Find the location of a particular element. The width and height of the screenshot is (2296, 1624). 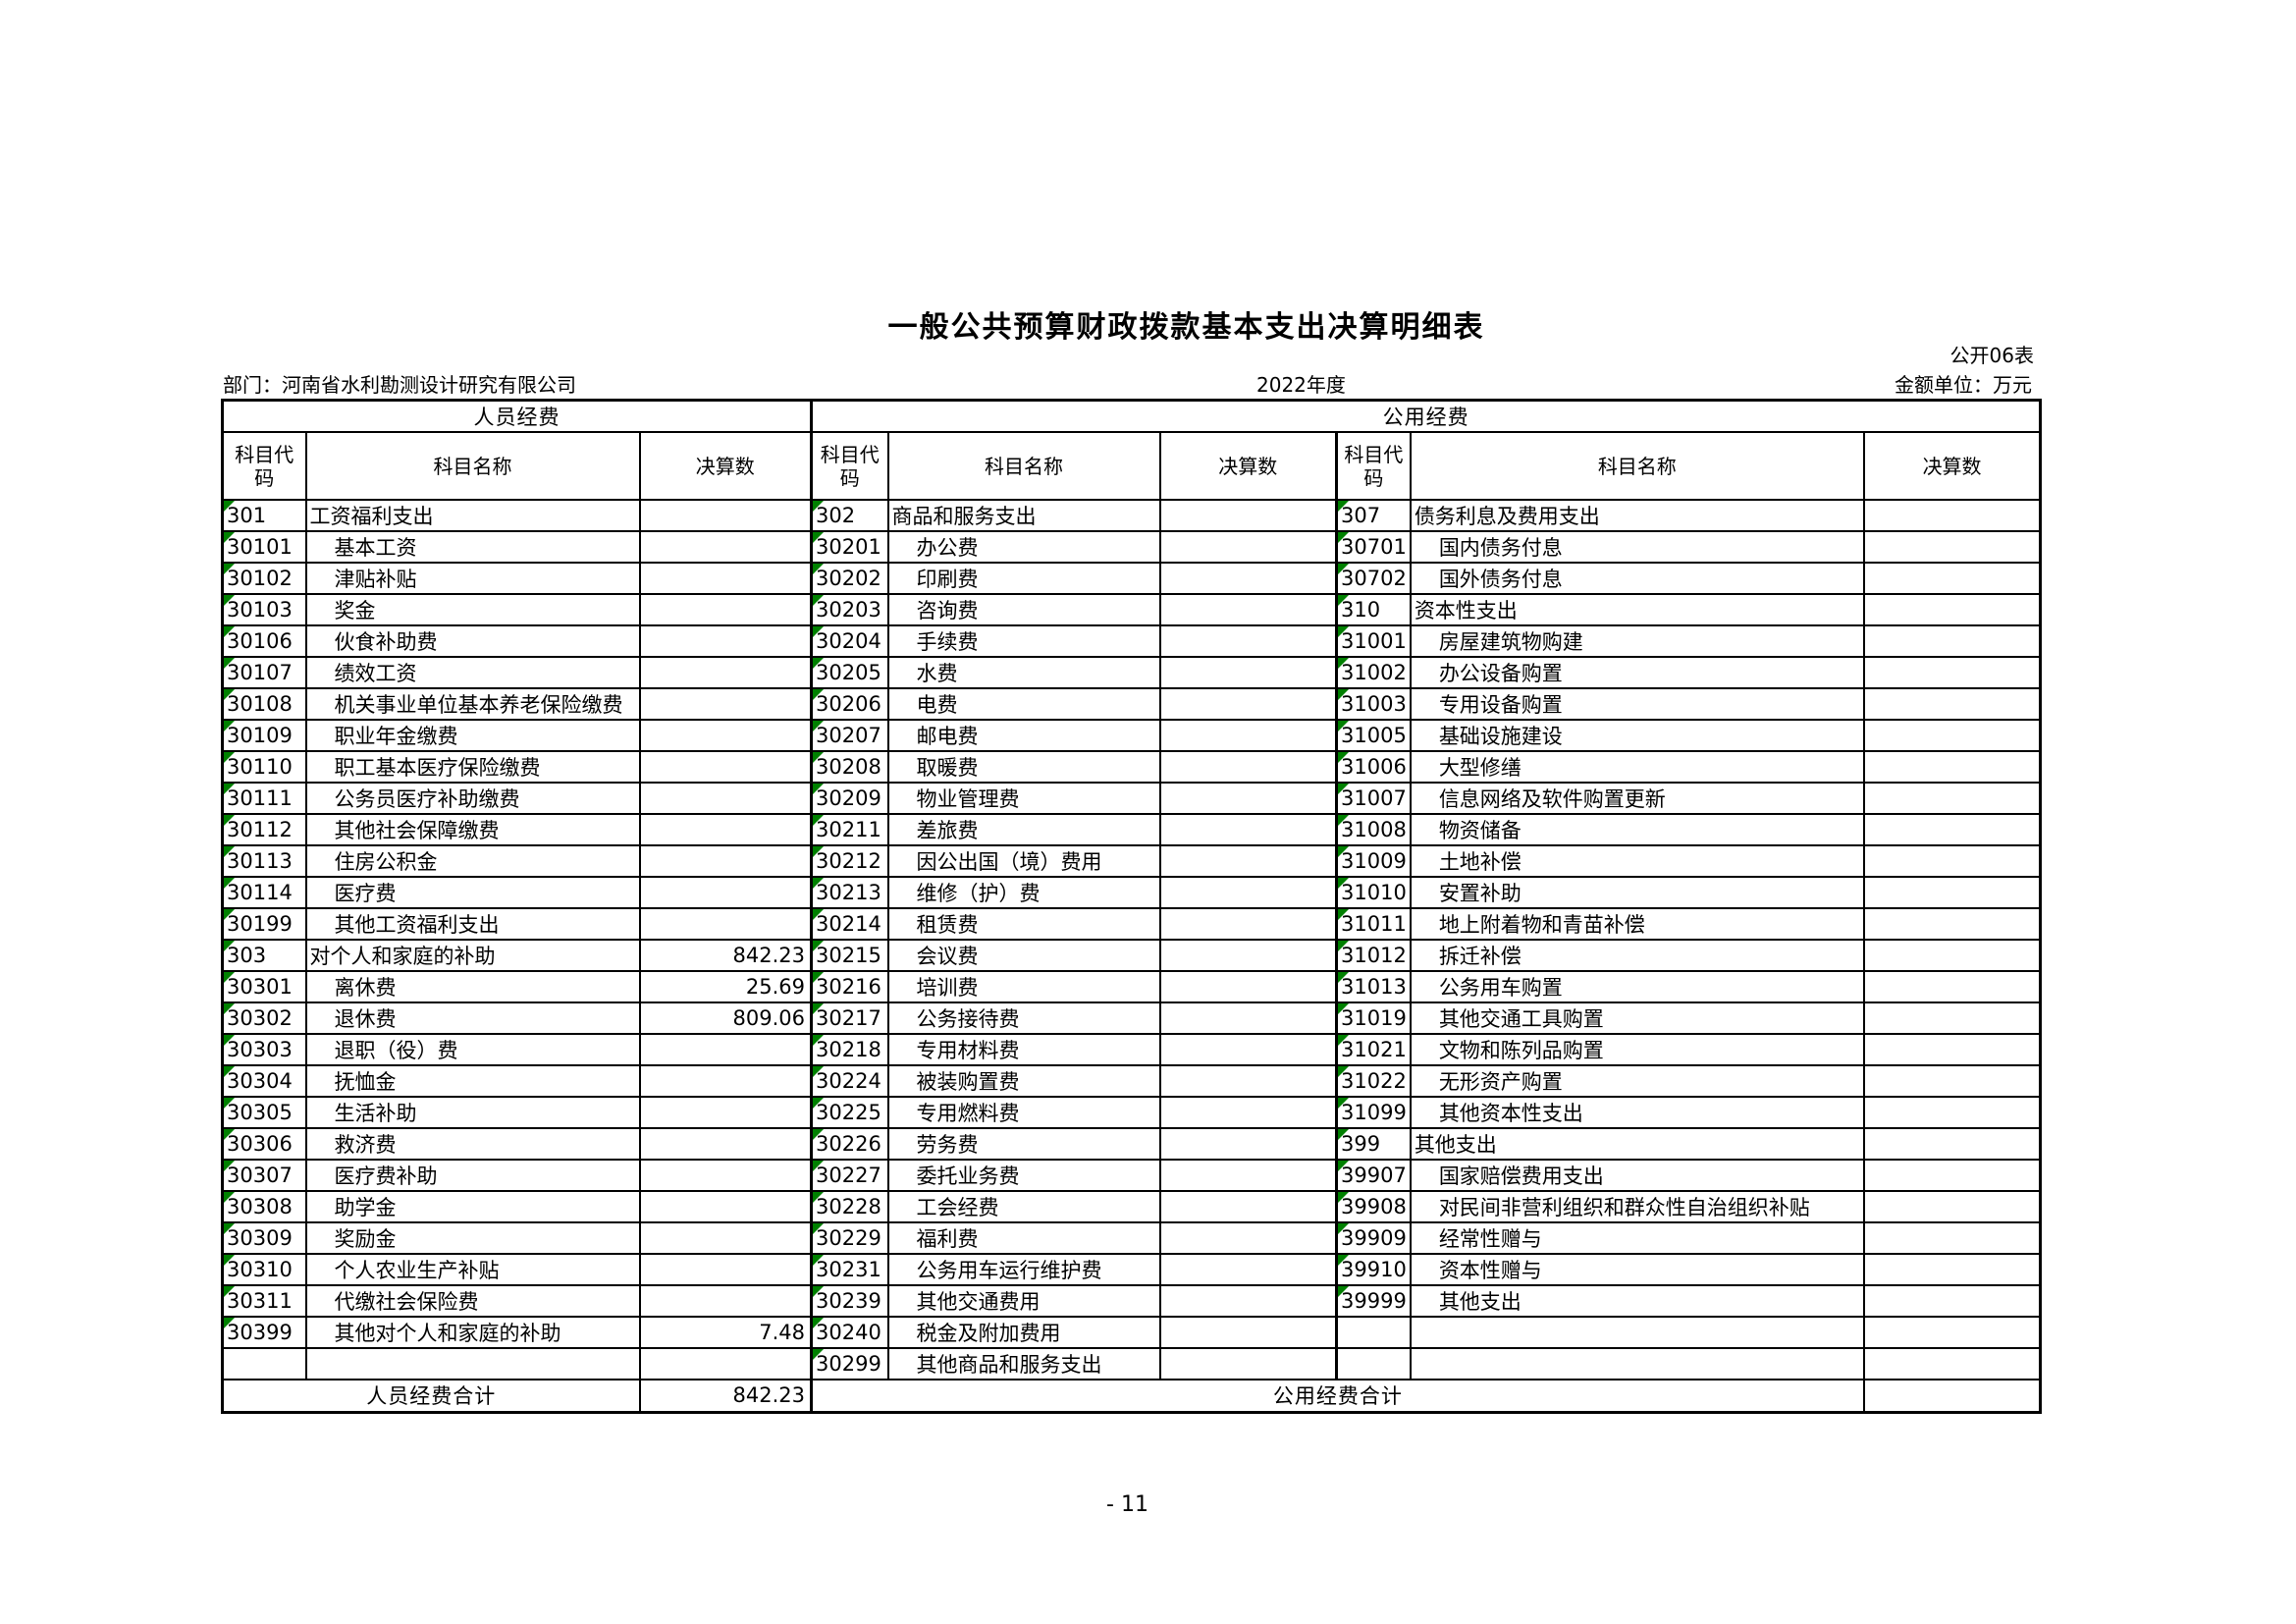

subject-code-cell: 31009 is located at coordinates (1373, 861).